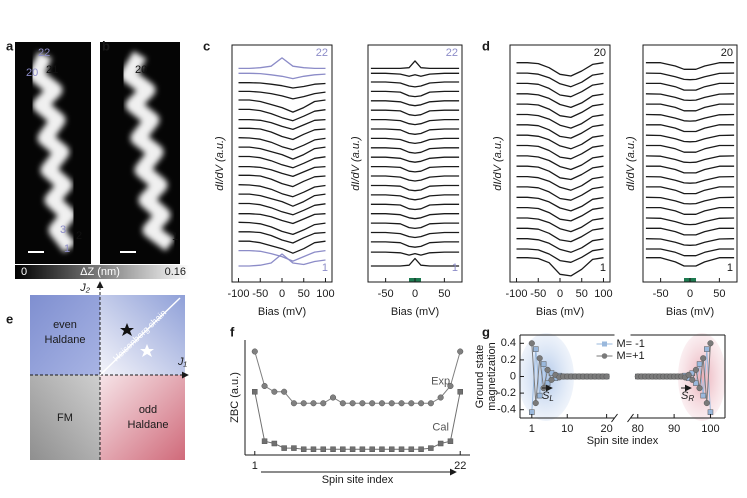 This screenshot has width=747, height=498. I want to click on chain-b, so click(147, 151).